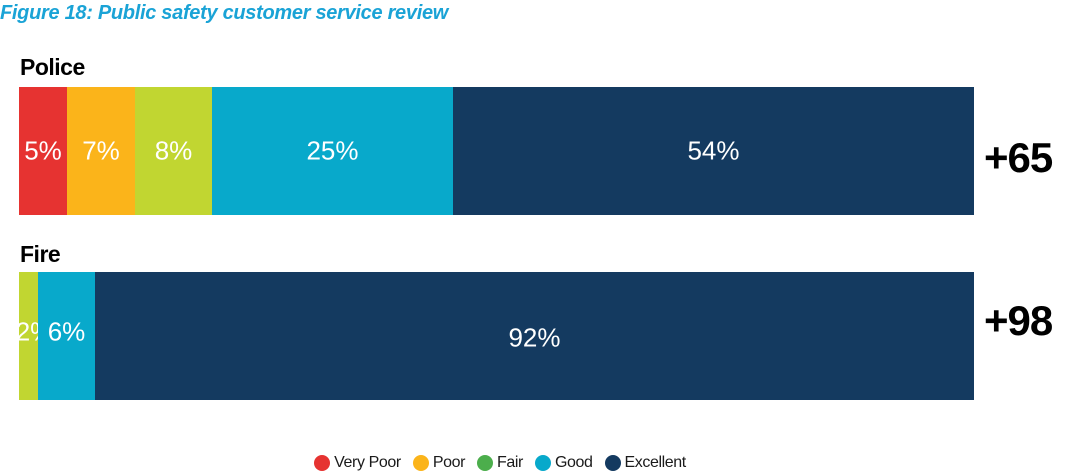  I want to click on legend-item-very-poor: Very Poor, so click(357, 463).